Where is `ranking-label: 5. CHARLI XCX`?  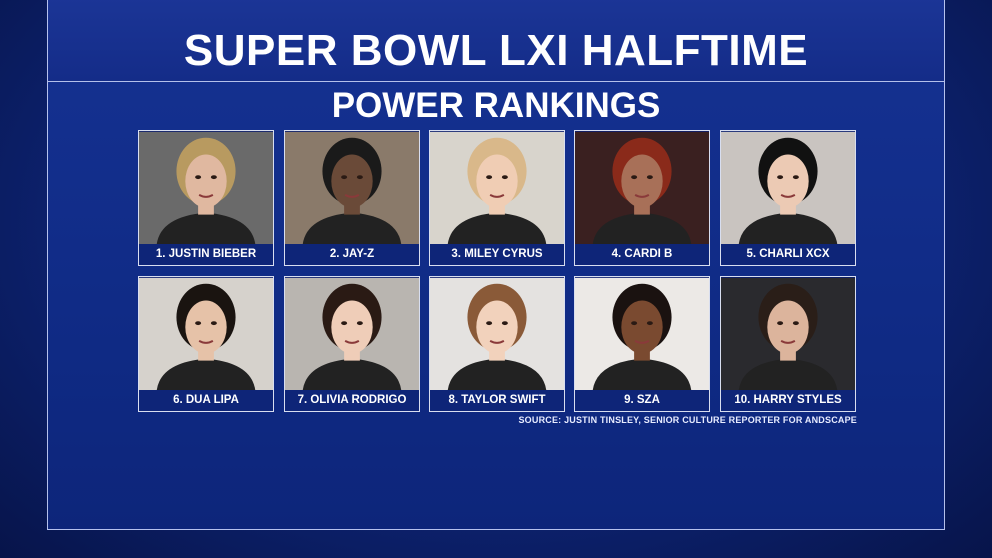 ranking-label: 5. CHARLI XCX is located at coordinates (788, 254).